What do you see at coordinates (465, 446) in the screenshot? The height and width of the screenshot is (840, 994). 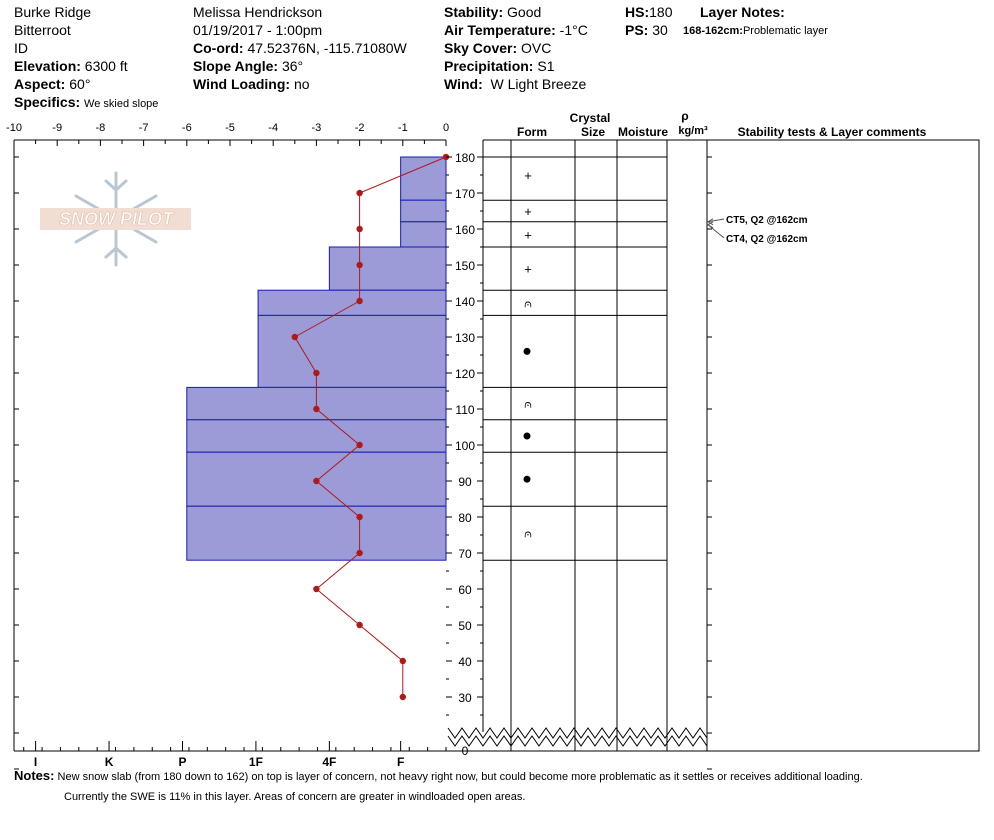 I see `depth-tick-label: 100` at bounding box center [465, 446].